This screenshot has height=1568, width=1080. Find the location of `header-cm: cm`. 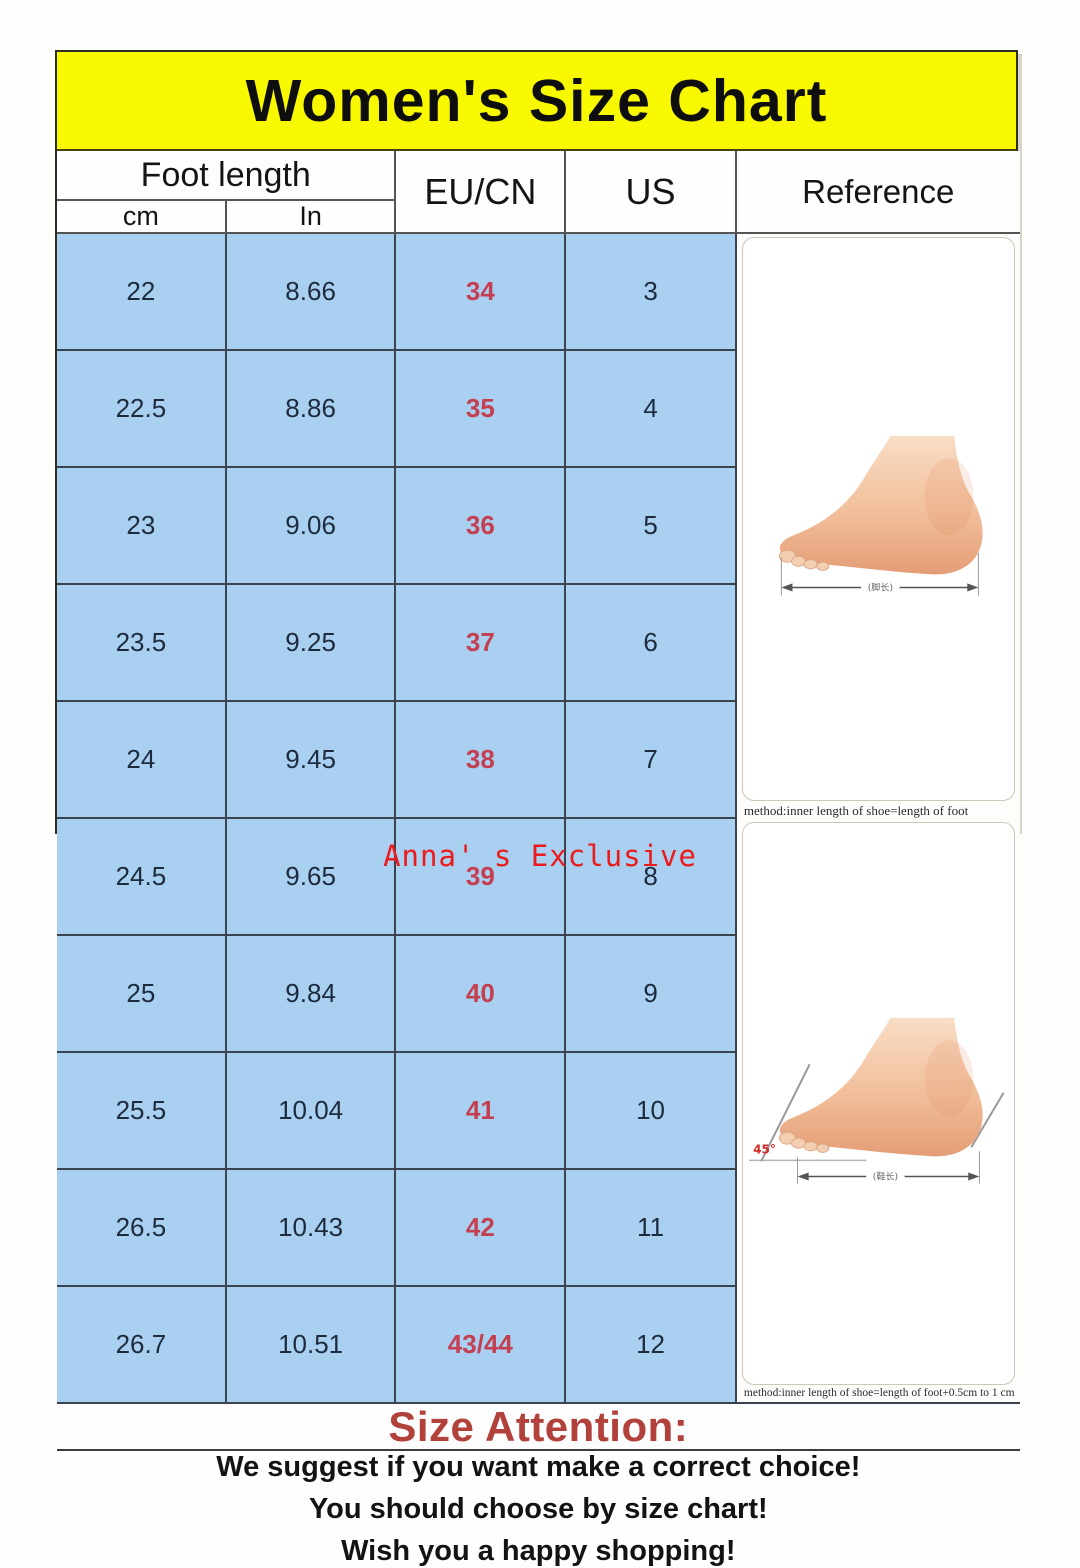

header-cm: cm is located at coordinates (142, 217).